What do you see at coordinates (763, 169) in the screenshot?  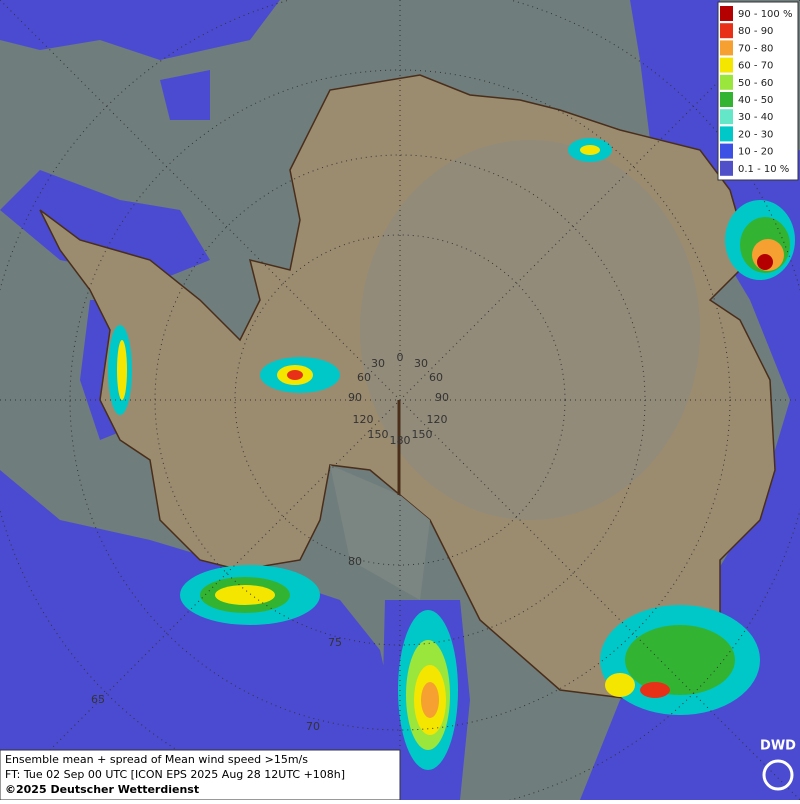 I see `legend-label: 0.1 - 10 %` at bounding box center [763, 169].